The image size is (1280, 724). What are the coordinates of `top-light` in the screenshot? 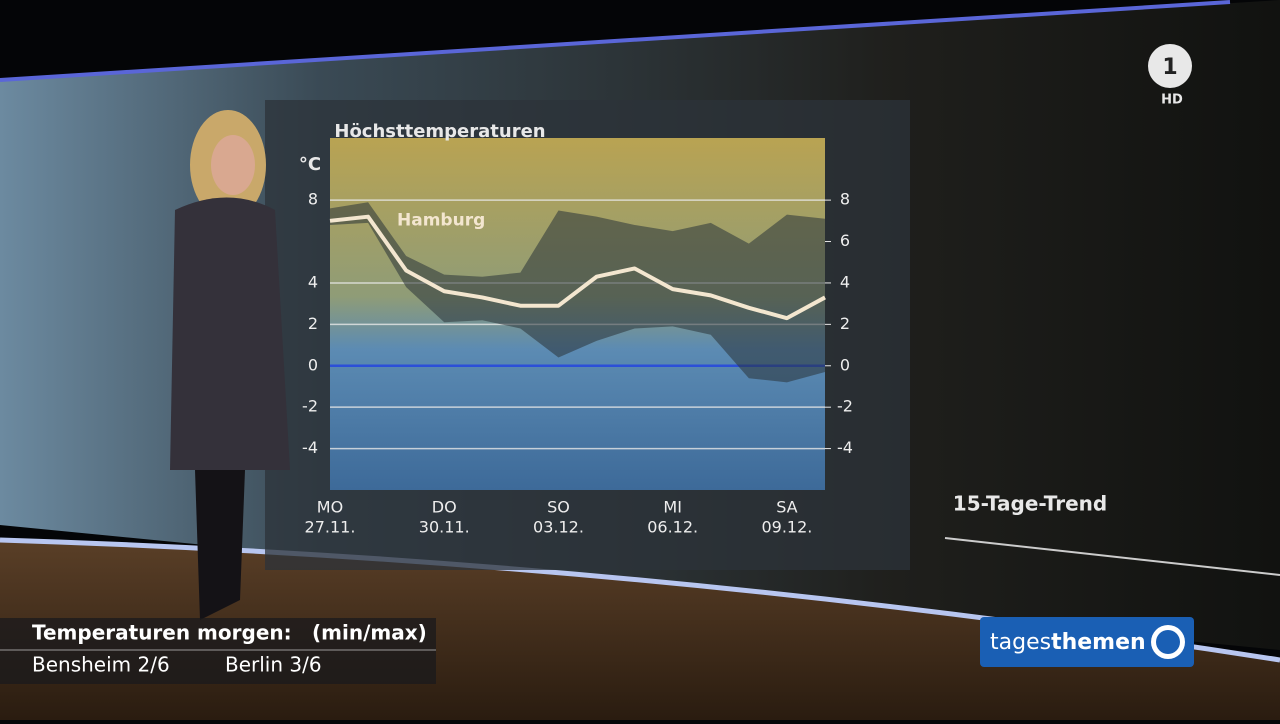 It's located at (615, 41).